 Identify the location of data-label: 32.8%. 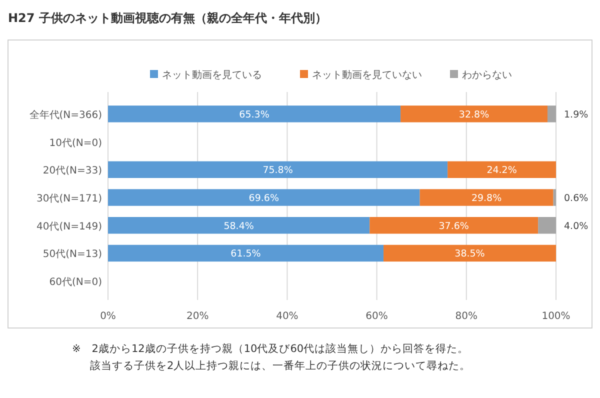
(474, 114).